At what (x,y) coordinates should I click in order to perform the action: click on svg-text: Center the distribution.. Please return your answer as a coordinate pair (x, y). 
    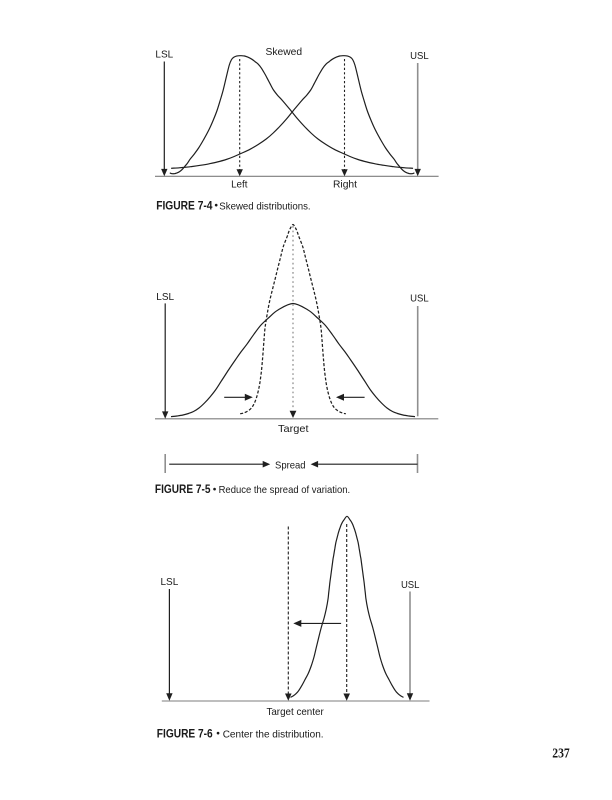
    Looking at the image, I should click on (273, 734).